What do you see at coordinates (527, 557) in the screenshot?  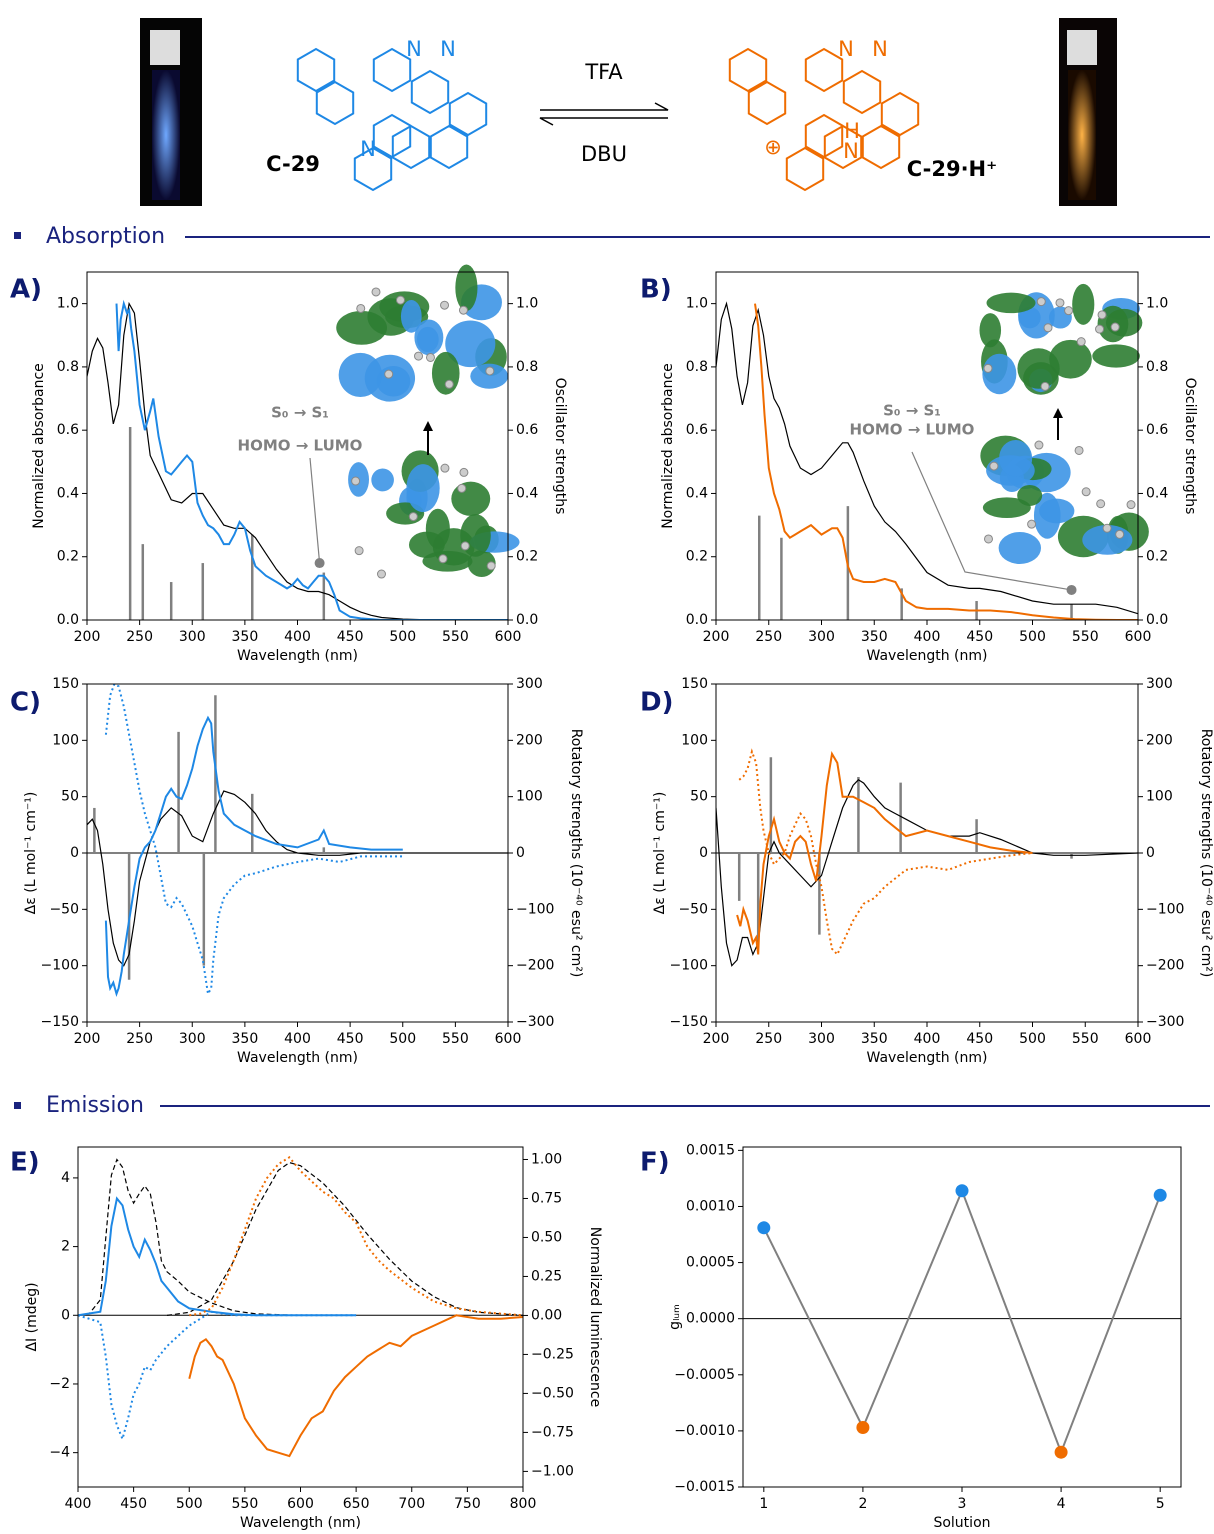 I see `y2-tick-label: 0.2` at bounding box center [527, 557].